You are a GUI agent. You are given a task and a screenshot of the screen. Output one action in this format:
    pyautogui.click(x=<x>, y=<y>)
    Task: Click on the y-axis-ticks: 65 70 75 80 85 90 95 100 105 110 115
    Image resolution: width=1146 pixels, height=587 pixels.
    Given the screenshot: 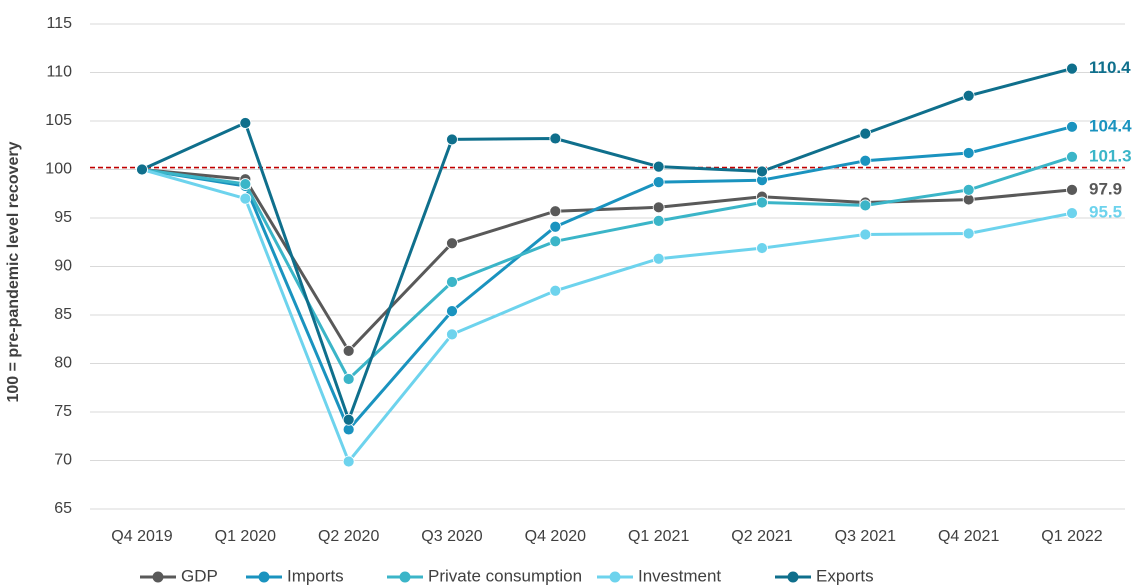 What is the action you would take?
    pyautogui.click(x=58, y=266)
    